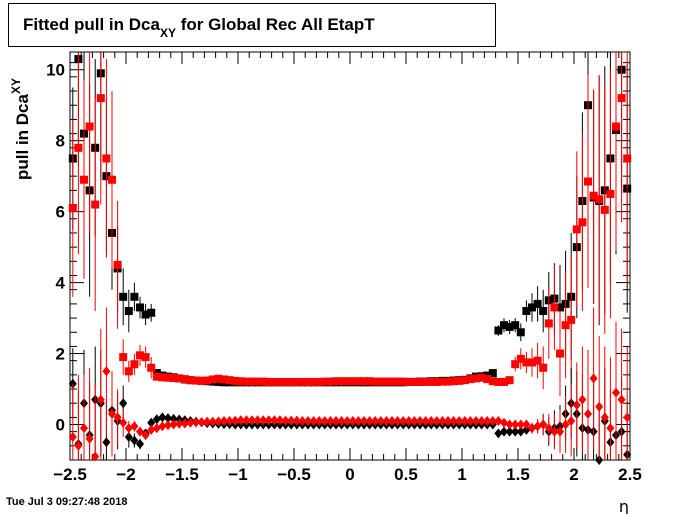  Describe the element at coordinates (461, 474) in the screenshot. I see `x-tick-label: 1` at that location.